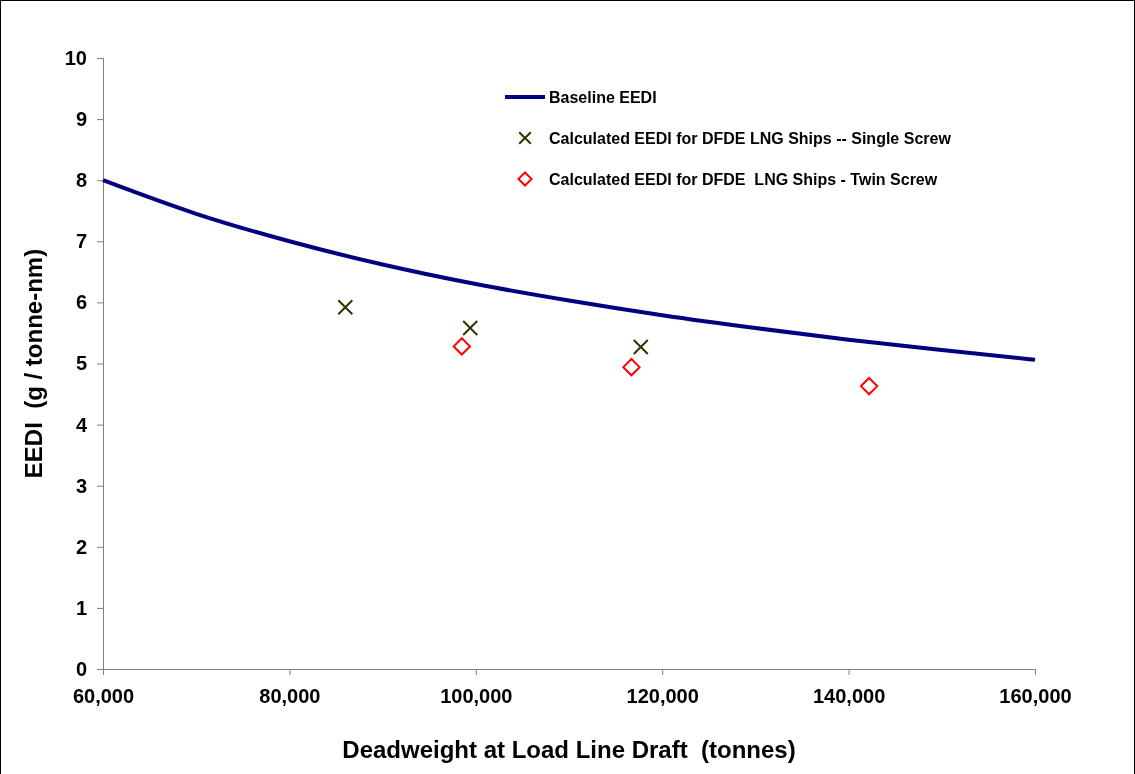 The width and height of the screenshot is (1135, 774). I want to click on x-tick-label: 140,000, so click(849, 696).